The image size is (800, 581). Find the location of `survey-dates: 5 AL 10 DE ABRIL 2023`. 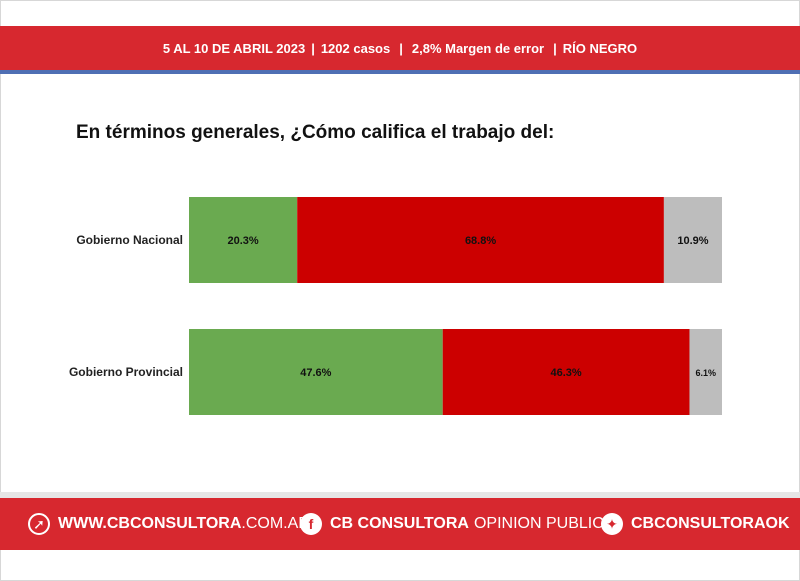

survey-dates: 5 AL 10 DE ABRIL 2023 is located at coordinates (234, 48).